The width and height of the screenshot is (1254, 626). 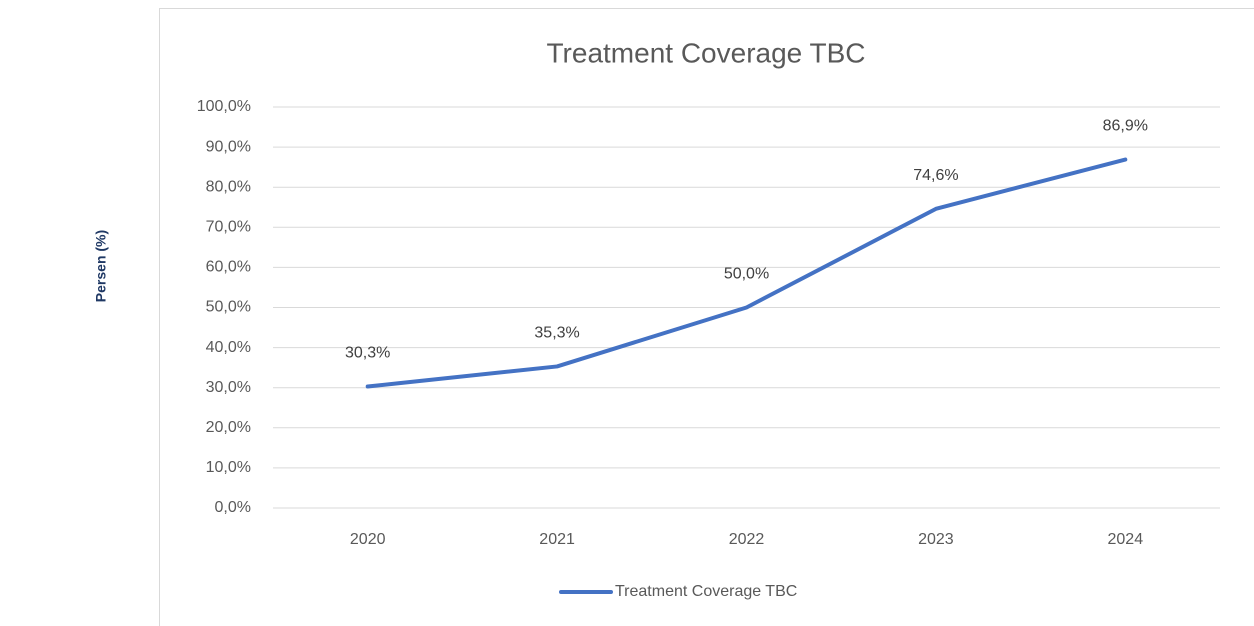 What do you see at coordinates (228, 186) in the screenshot?
I see `y-tick-label: 80,0%` at bounding box center [228, 186].